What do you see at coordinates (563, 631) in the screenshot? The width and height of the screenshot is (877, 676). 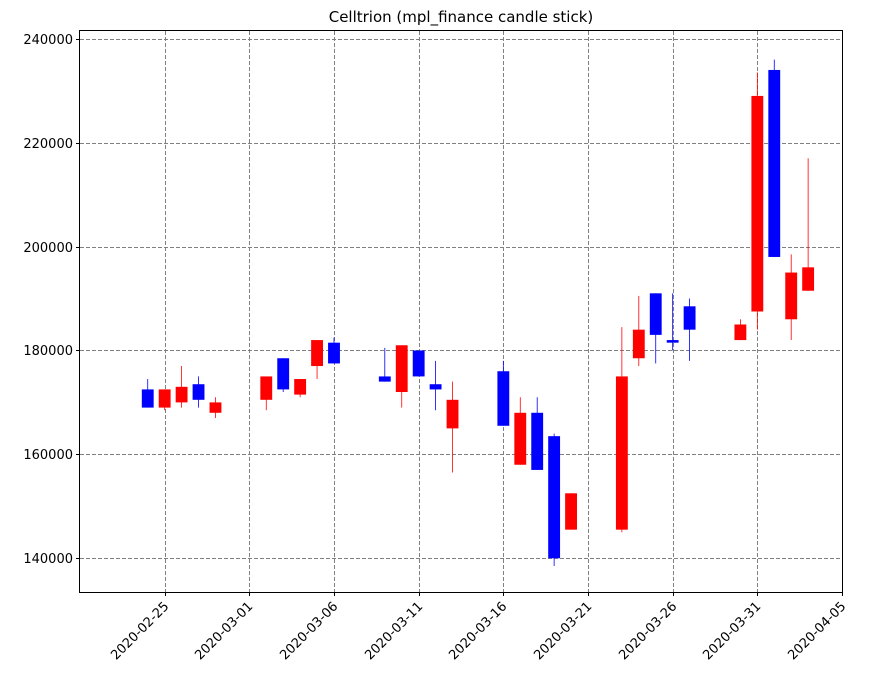 I see `x-tick-label: 2020-03-21` at bounding box center [563, 631].